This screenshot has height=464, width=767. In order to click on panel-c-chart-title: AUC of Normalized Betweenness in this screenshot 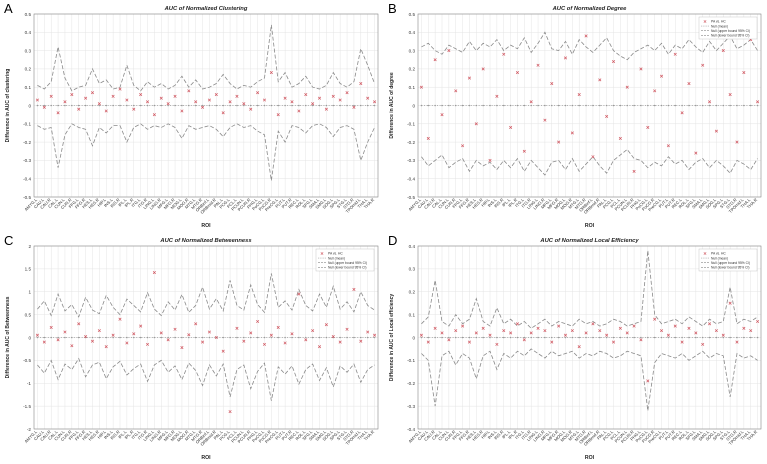, I will do `click(205, 241)`.